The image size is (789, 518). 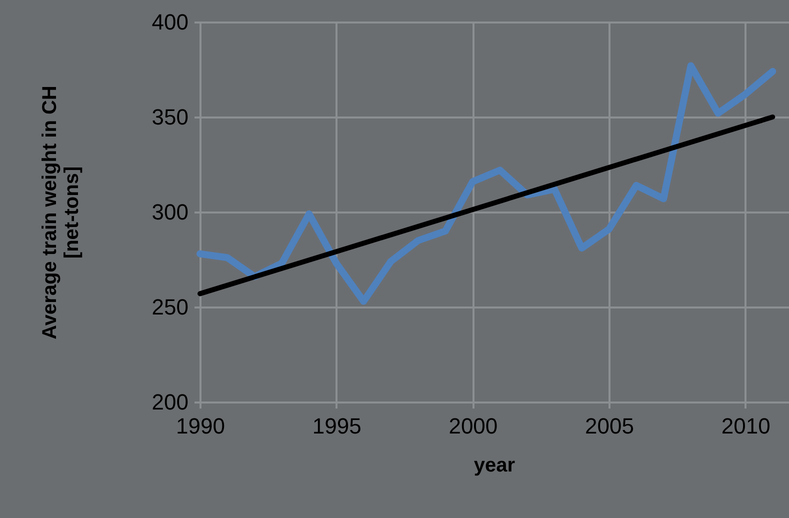 I want to click on y-tick-label: 400, so click(x=170, y=22).